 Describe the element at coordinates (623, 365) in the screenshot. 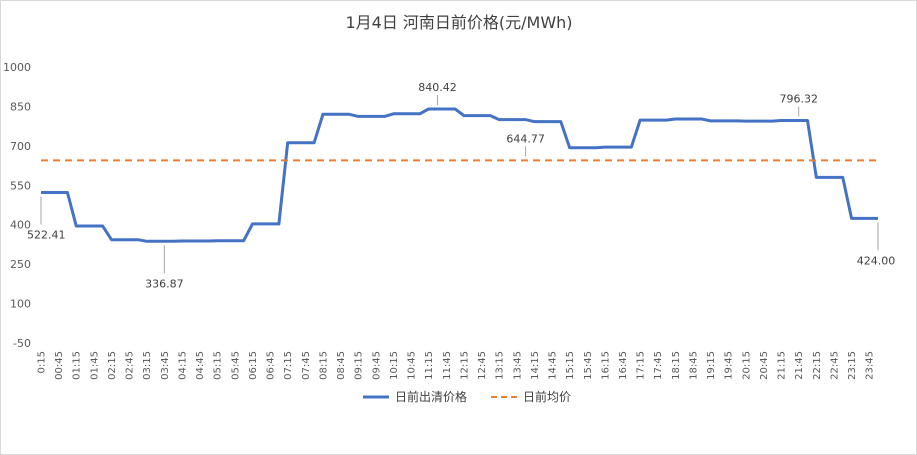

I see `x-tick-label: 16:45` at that location.